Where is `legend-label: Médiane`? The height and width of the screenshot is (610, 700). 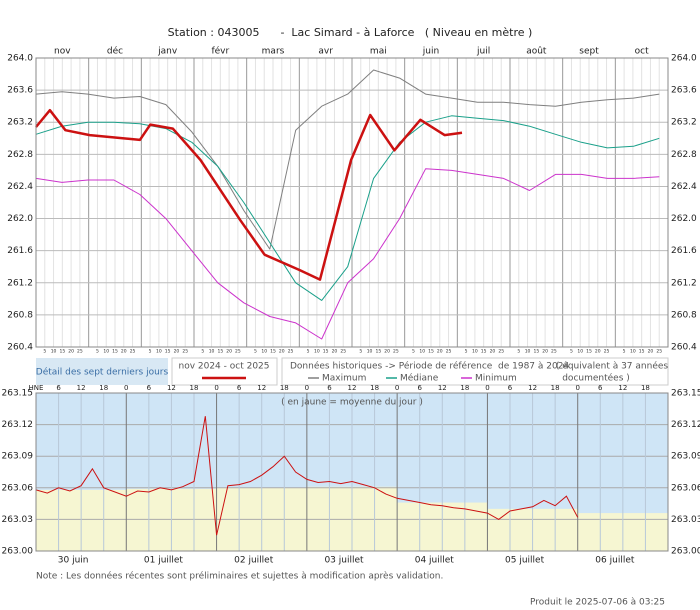
legend-label: Médiane is located at coordinates (419, 378).